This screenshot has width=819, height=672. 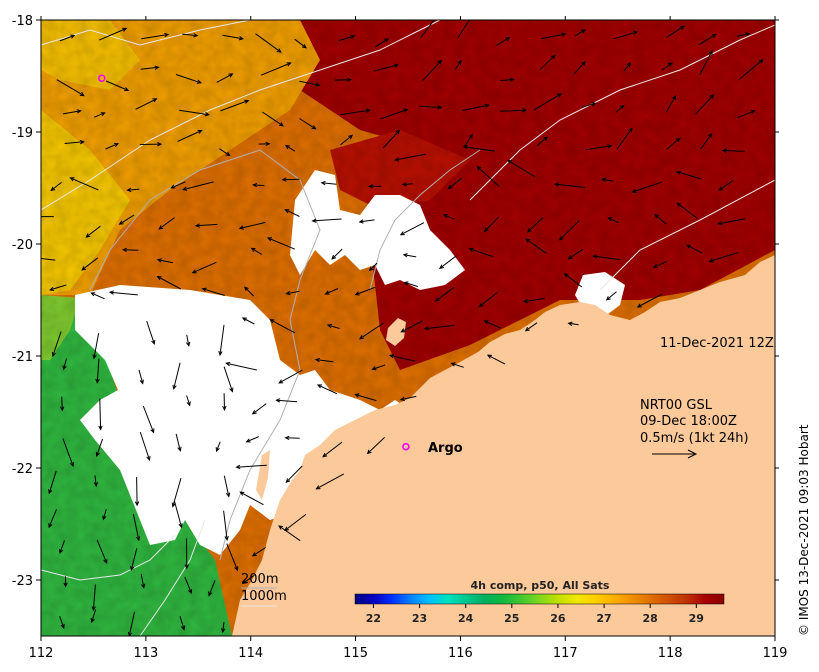 What do you see at coordinates (250, 653) in the screenshot?
I see `lon-tick-label: 114` at bounding box center [250, 653].